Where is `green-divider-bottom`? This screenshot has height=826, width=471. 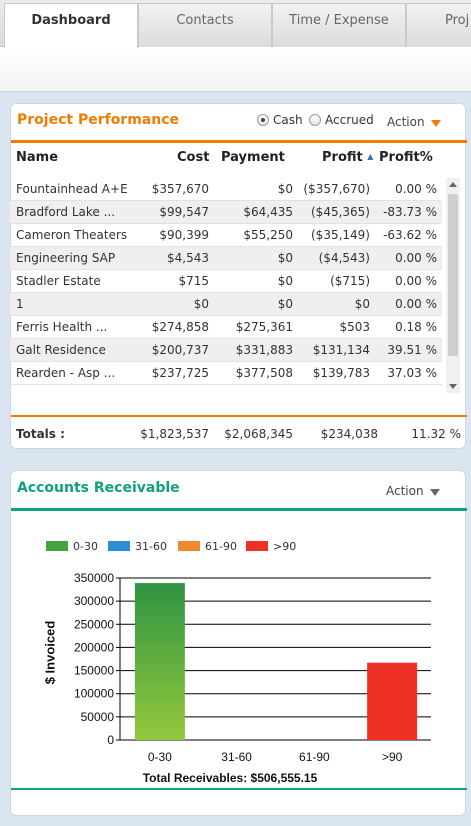 green-divider-bottom is located at coordinates (239, 789).